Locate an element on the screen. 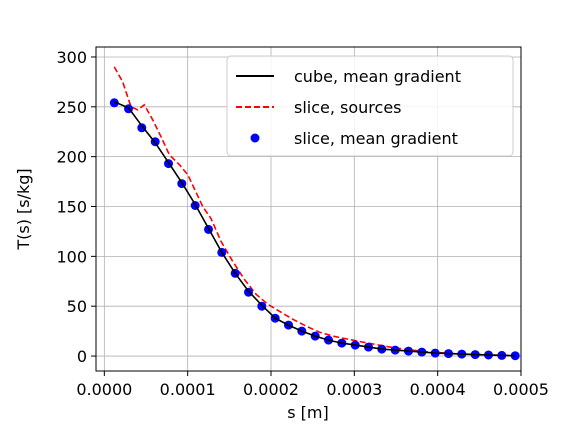 The image size is (581, 436). x-tick-label: 0.0002 is located at coordinates (271, 389).